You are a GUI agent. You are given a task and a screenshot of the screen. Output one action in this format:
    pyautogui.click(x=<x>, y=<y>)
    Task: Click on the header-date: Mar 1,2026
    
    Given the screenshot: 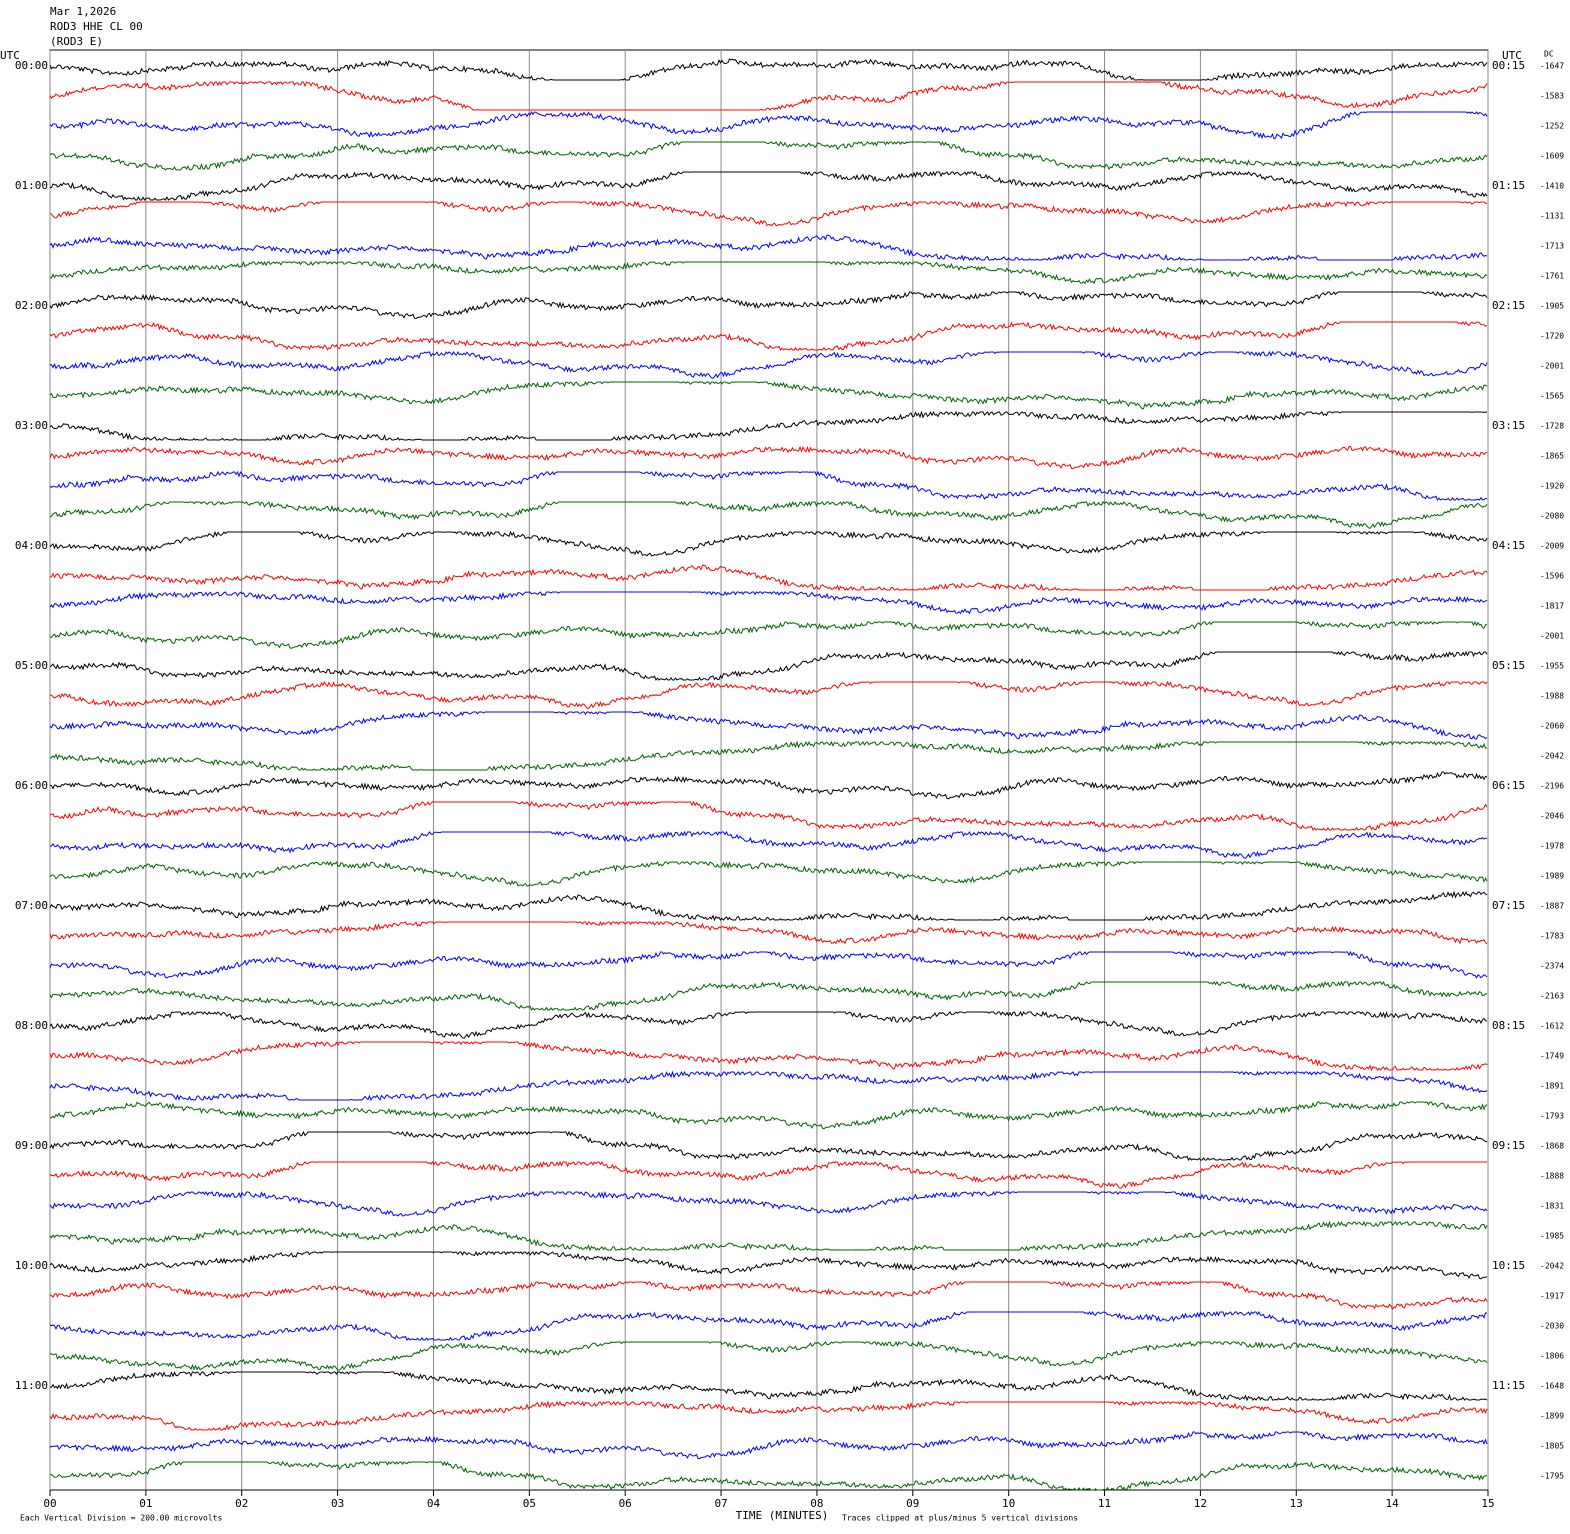 What is the action you would take?
    pyautogui.click(x=83, y=11)
    